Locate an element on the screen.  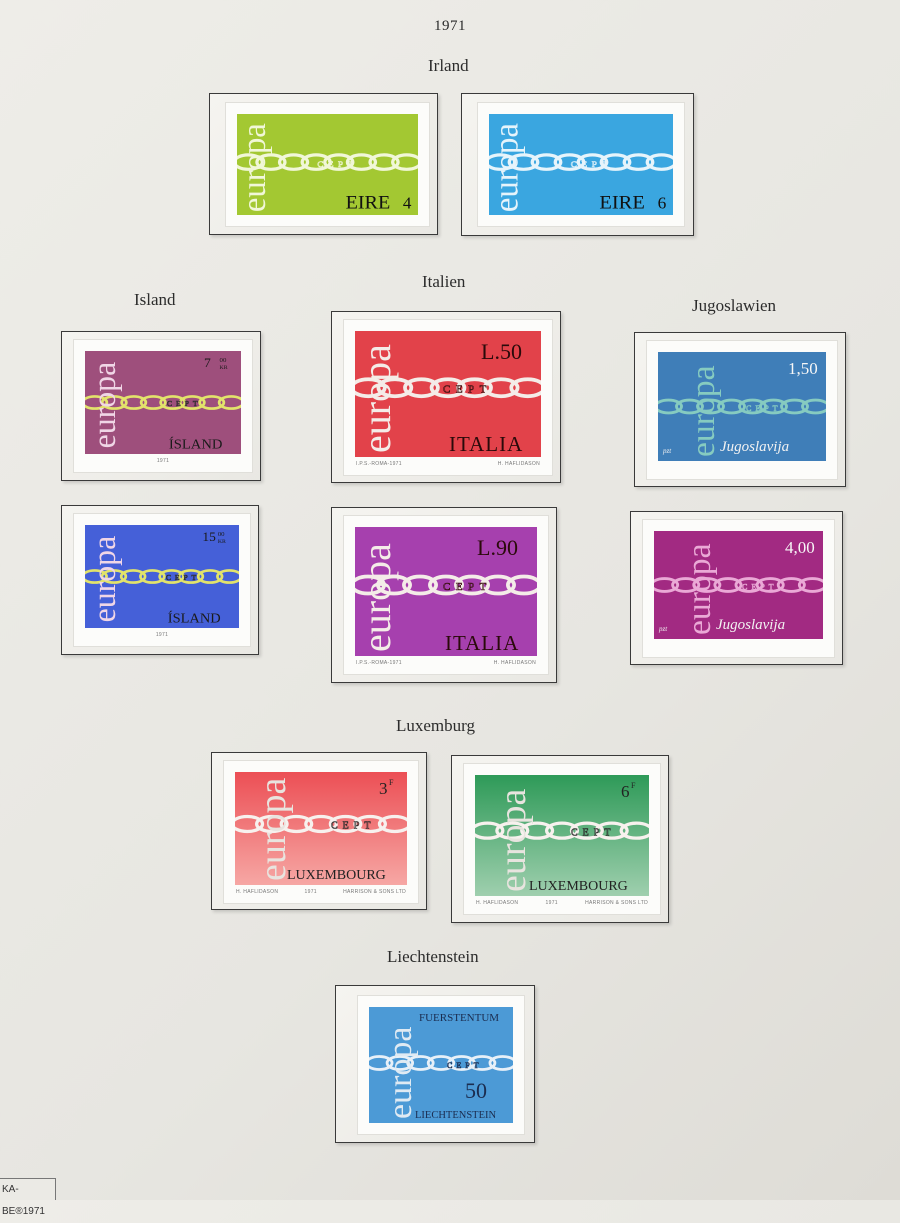
stamp-jugoslavija-150: europa CEPT 1,50 pzt Jugoslavija is located at coordinates (742, 410).